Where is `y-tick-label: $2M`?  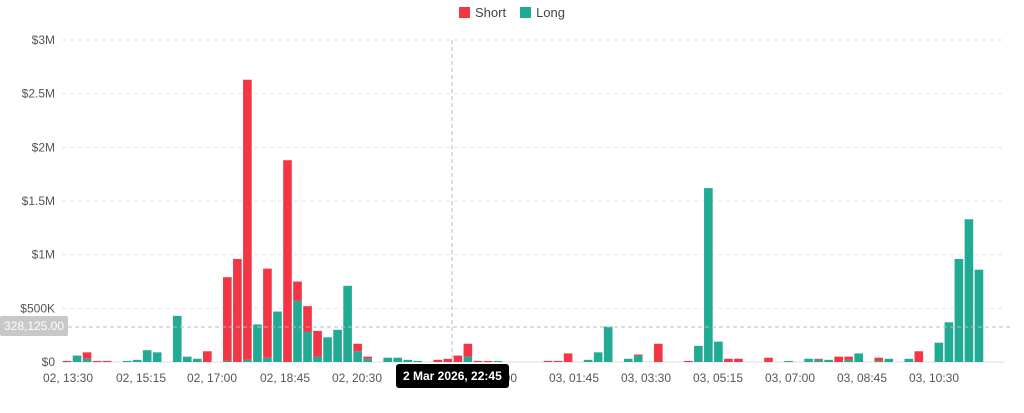
y-tick-label: $2M is located at coordinates (43, 147).